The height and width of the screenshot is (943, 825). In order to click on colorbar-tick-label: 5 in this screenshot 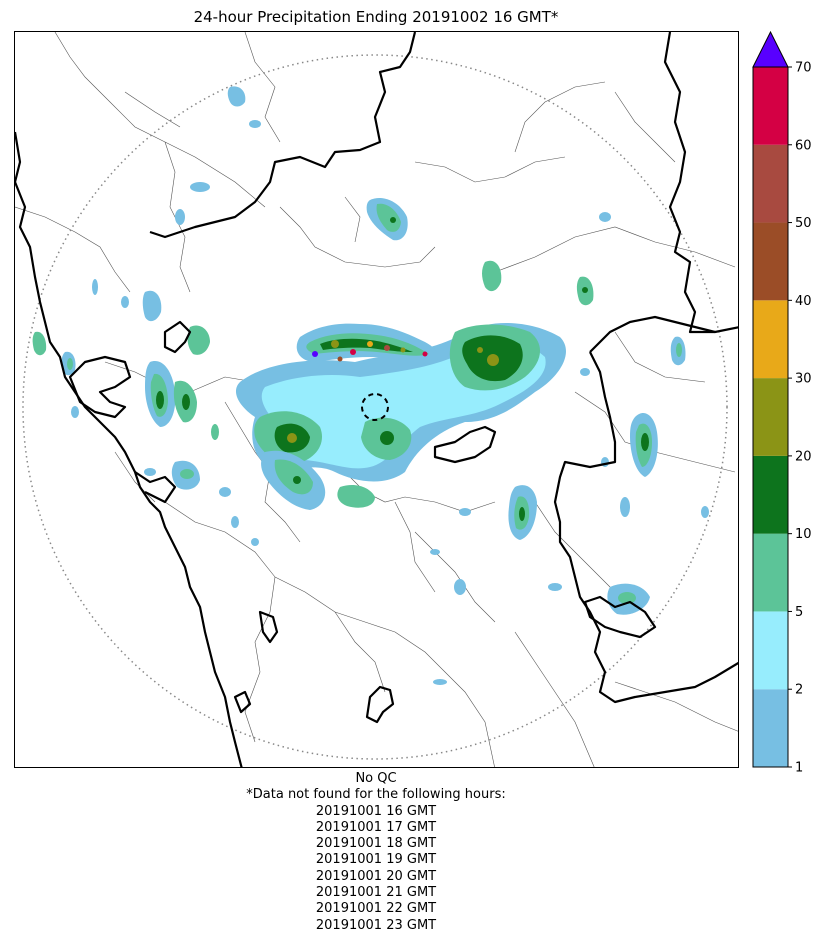, I will do `click(799, 612)`.